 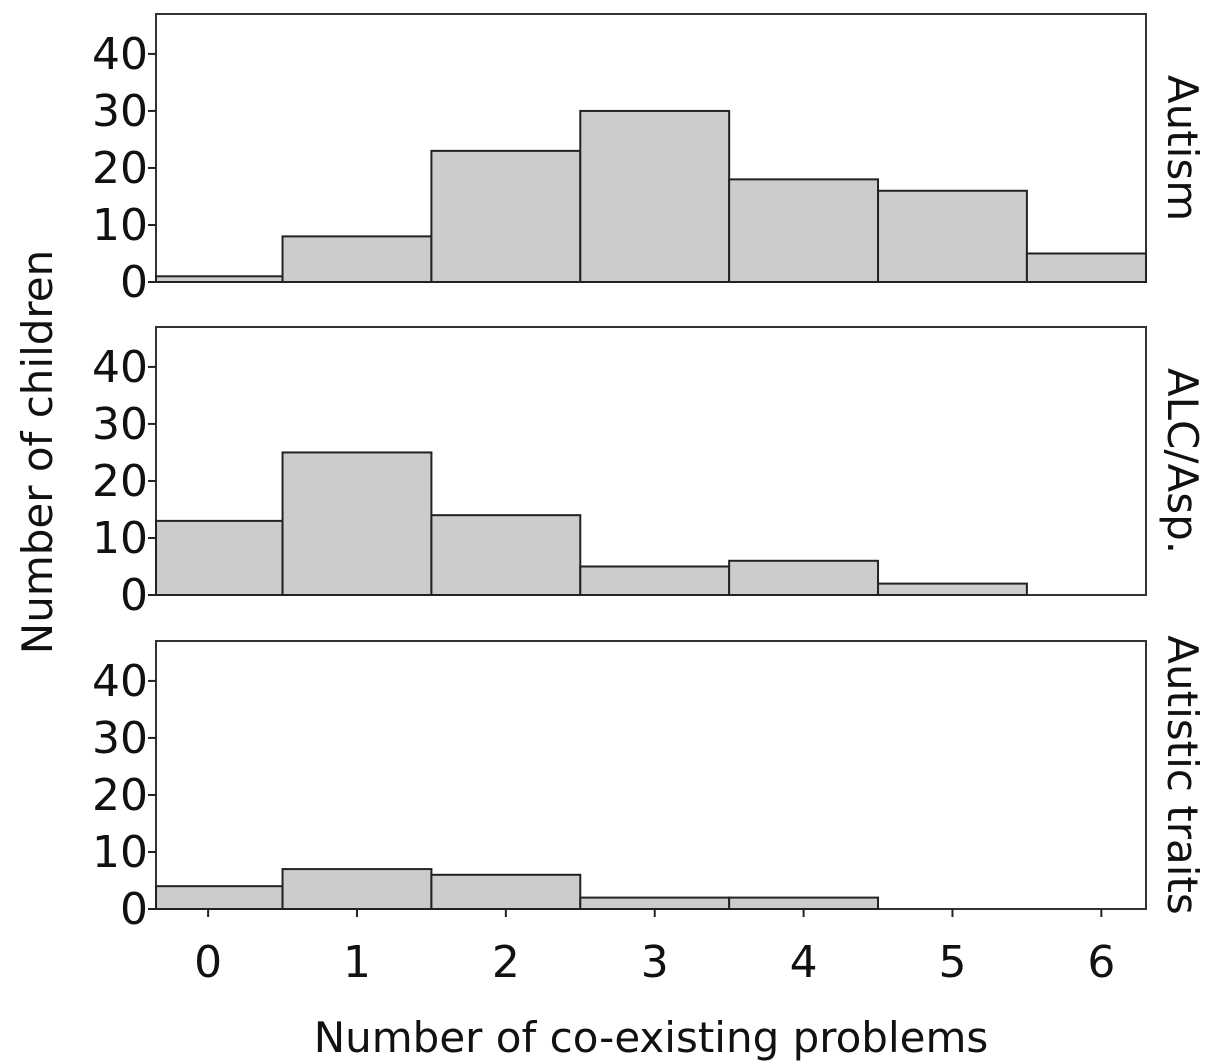 What do you see at coordinates (506, 962) in the screenshot?
I see `x-tick-label: 2` at bounding box center [506, 962].